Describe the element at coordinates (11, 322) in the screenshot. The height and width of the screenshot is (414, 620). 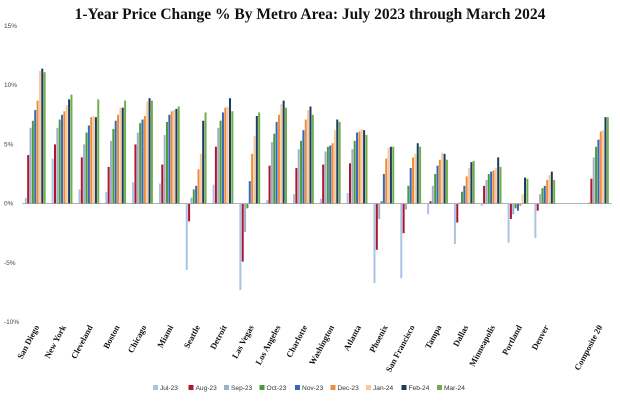
I see `y-tick-label: -10%` at that location.